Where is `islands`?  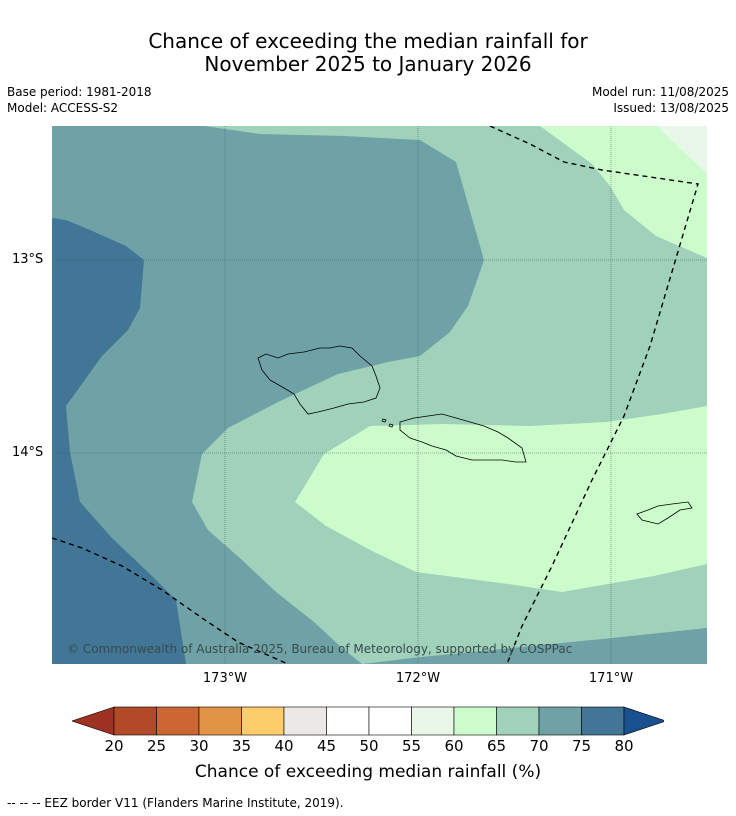 islands is located at coordinates (475, 435).